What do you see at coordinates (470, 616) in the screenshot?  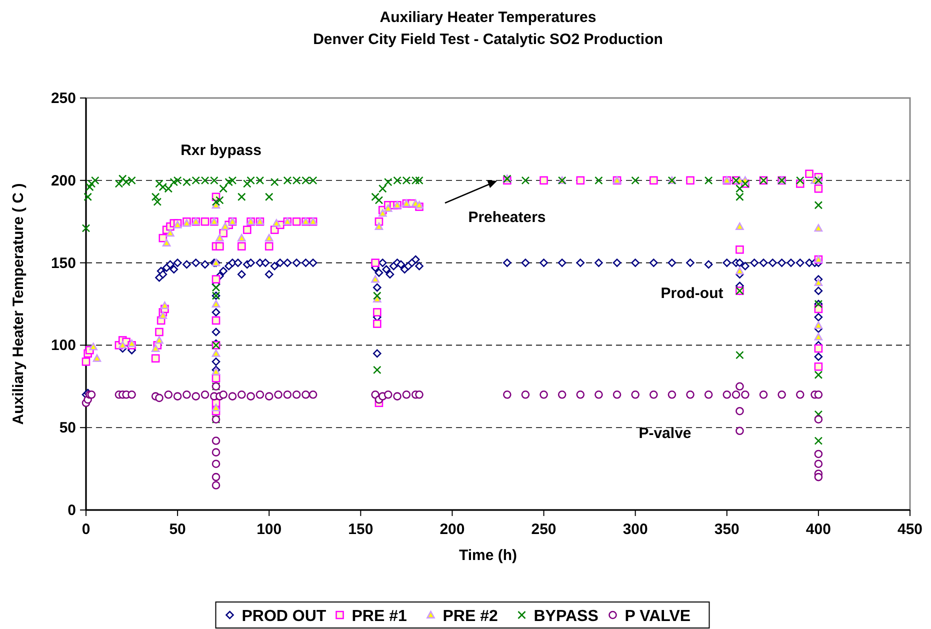 I see `legend-label: PRE #2` at bounding box center [470, 616].